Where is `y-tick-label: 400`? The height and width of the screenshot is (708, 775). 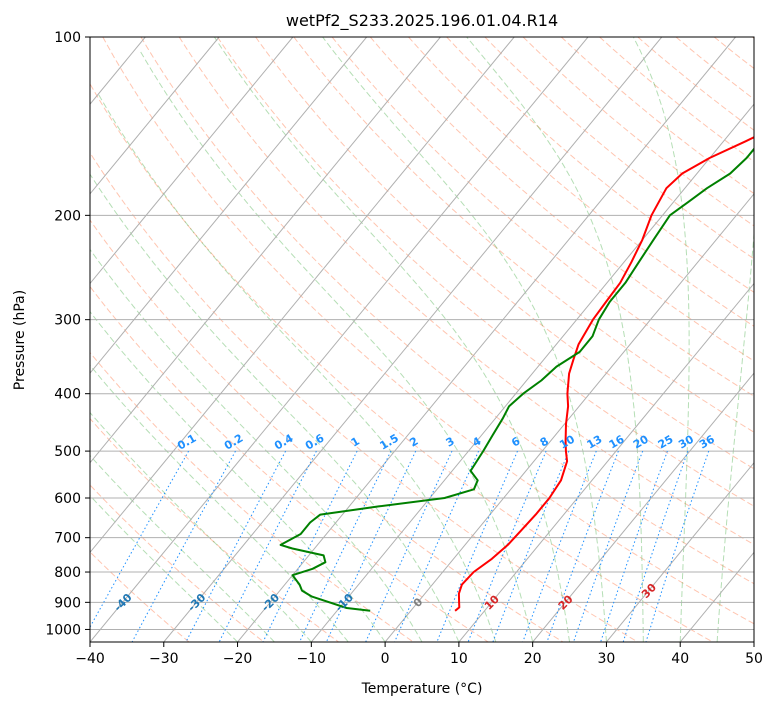 y-tick-label: 400 is located at coordinates (67, 395).